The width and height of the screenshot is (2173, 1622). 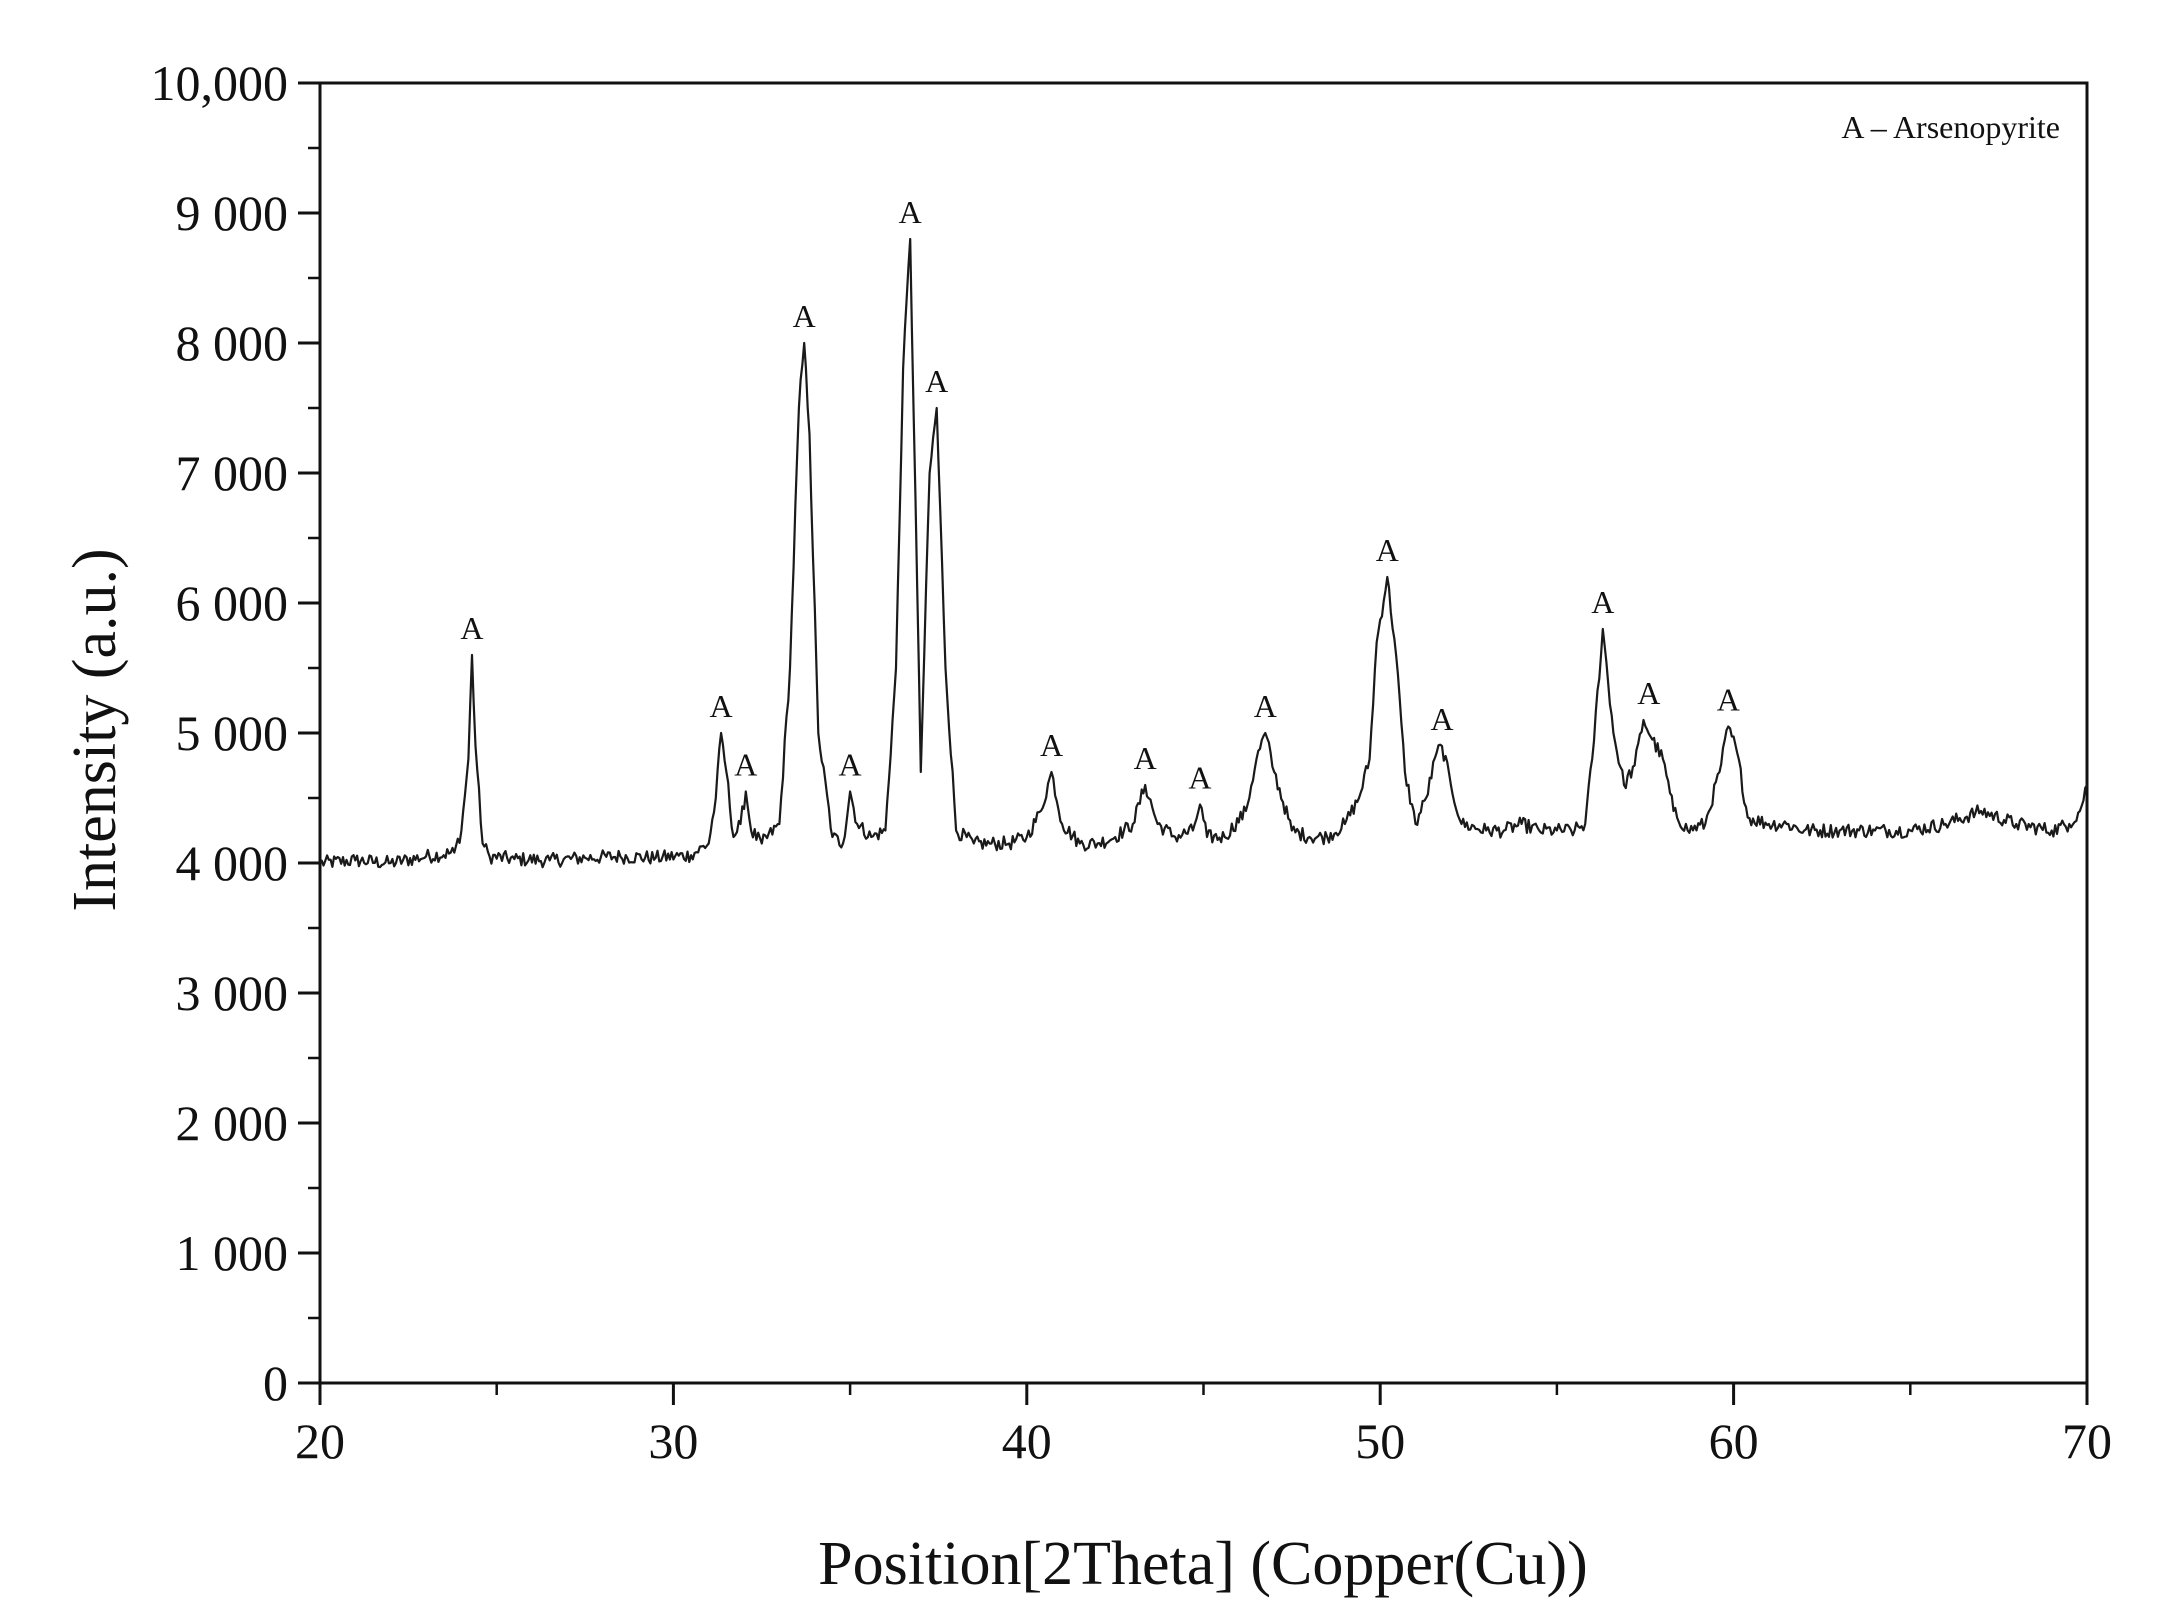 I want to click on y-tick-label: 6 000, so click(x=232, y=603).